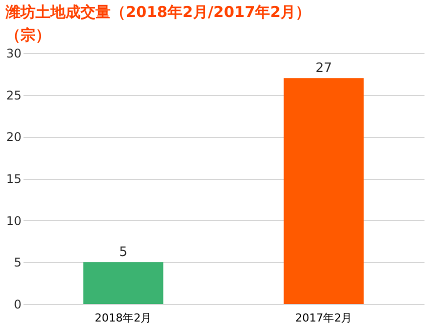  I want to click on data-label: 27, so click(323, 68).